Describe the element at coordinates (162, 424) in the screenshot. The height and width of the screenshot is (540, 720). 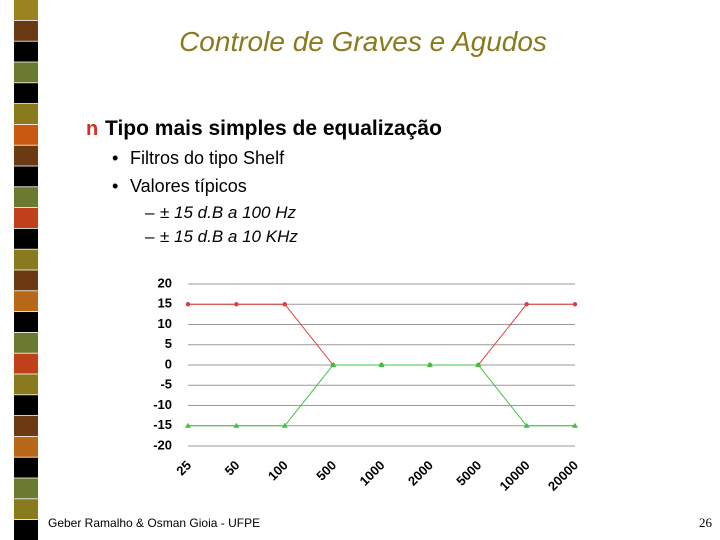
I see `y-tick-label: -15` at that location.